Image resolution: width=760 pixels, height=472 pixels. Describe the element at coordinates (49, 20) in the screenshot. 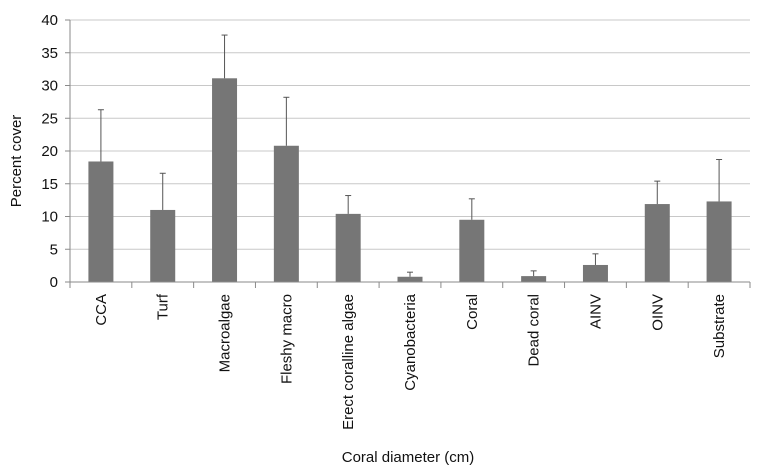

I see `y-tick-label: 40` at that location.